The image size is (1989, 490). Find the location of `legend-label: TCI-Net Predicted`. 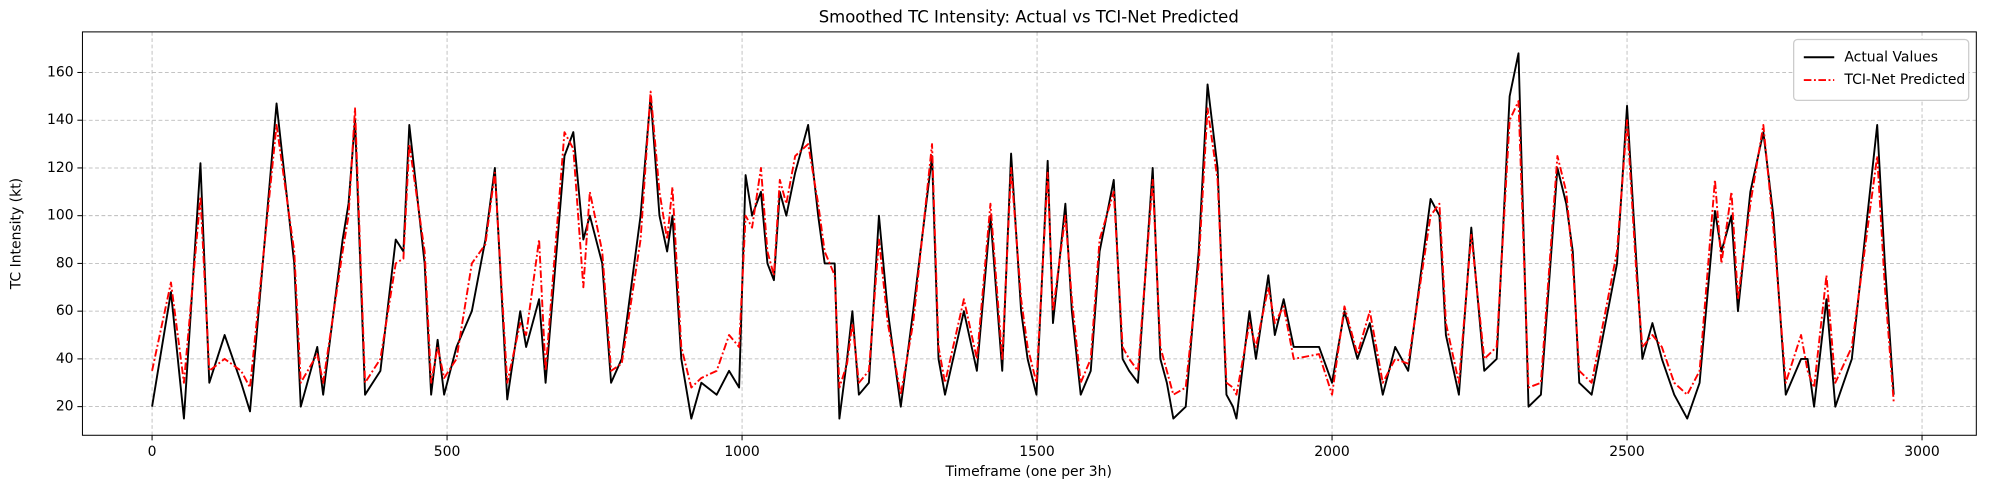

legend-label: TCI-Net Predicted is located at coordinates (1904, 80).